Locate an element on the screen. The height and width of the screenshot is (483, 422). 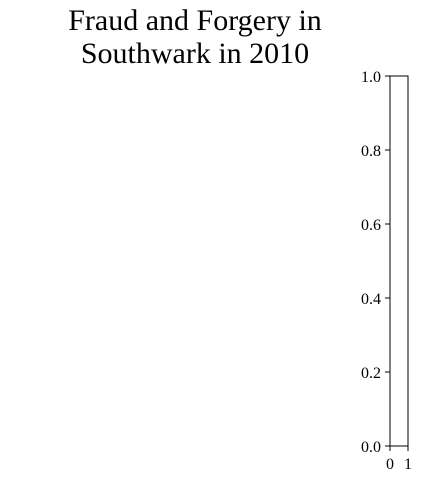
x-tick-label: 0 is located at coordinates (390, 464).